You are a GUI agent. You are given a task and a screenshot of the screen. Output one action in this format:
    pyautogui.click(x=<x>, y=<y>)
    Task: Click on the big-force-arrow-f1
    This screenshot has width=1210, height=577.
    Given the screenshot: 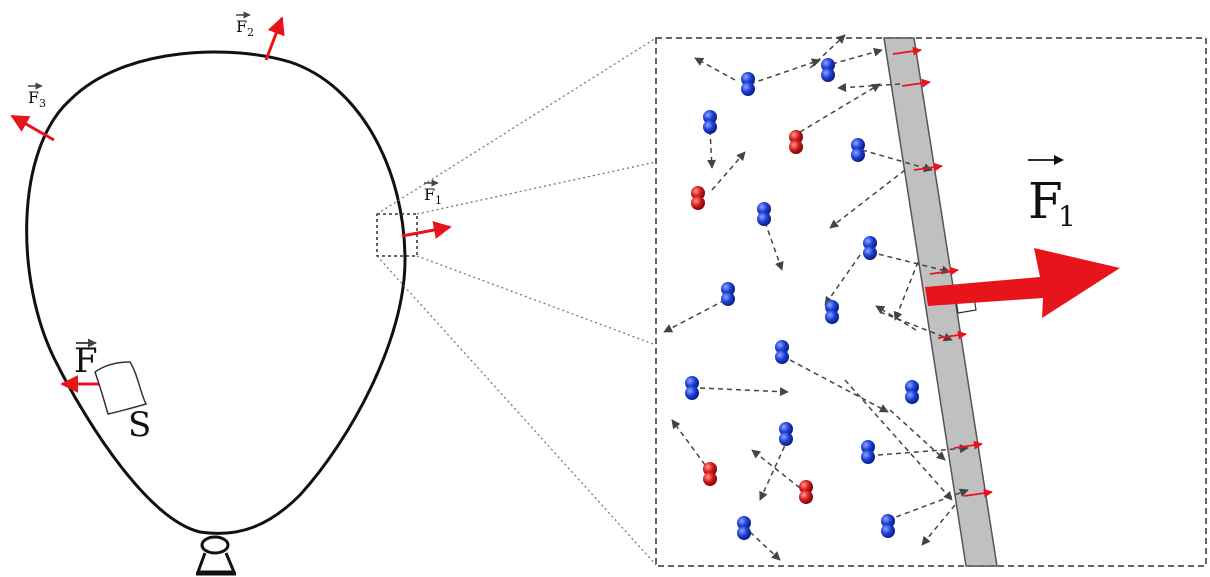 What is the action you would take?
    pyautogui.click(x=1022, y=283)
    